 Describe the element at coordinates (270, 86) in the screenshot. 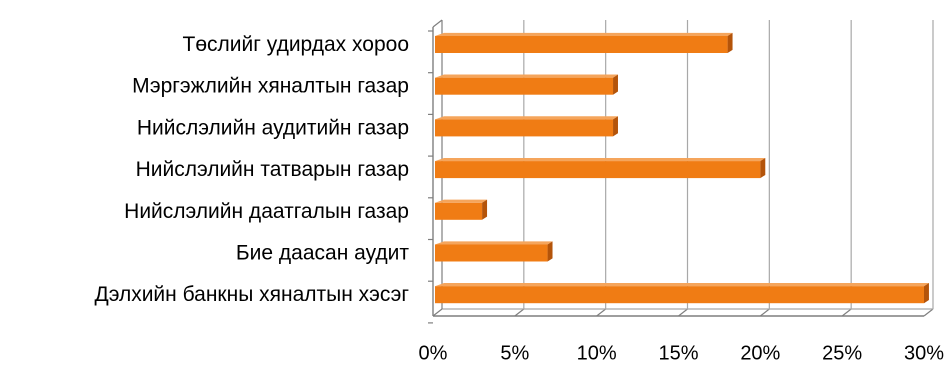

I see `category-label: Мэргэжлийн хяналтын газар` at that location.